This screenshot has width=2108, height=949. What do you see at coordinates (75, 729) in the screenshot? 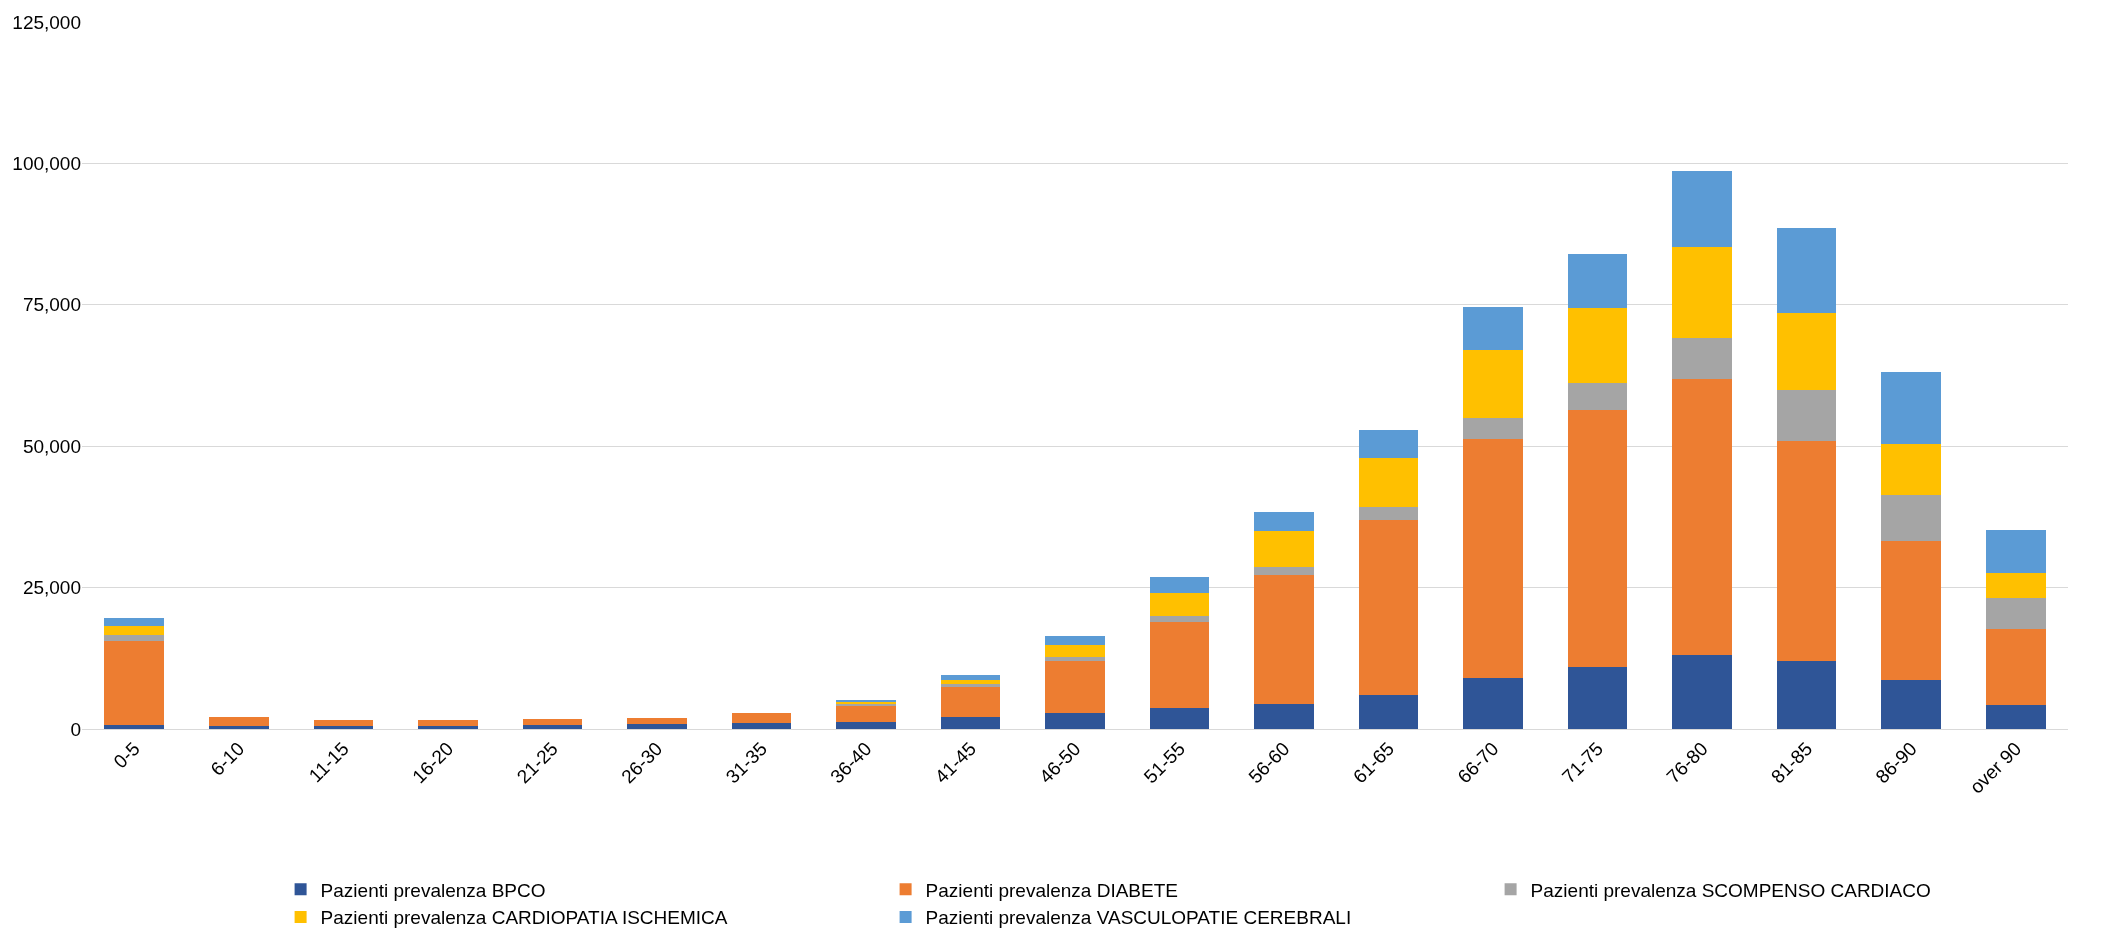
I see `y-tick-label: 0` at bounding box center [75, 729].